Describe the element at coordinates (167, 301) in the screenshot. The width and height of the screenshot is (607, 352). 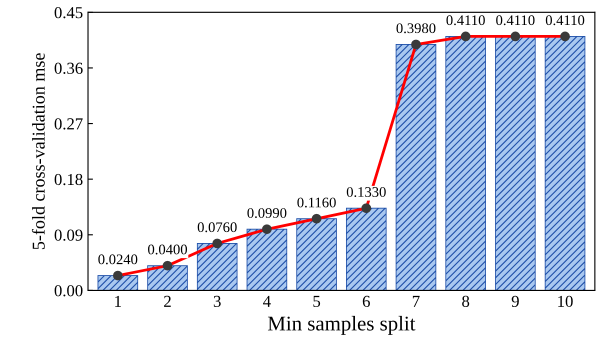
I see `x-tick-label: 2` at that location.